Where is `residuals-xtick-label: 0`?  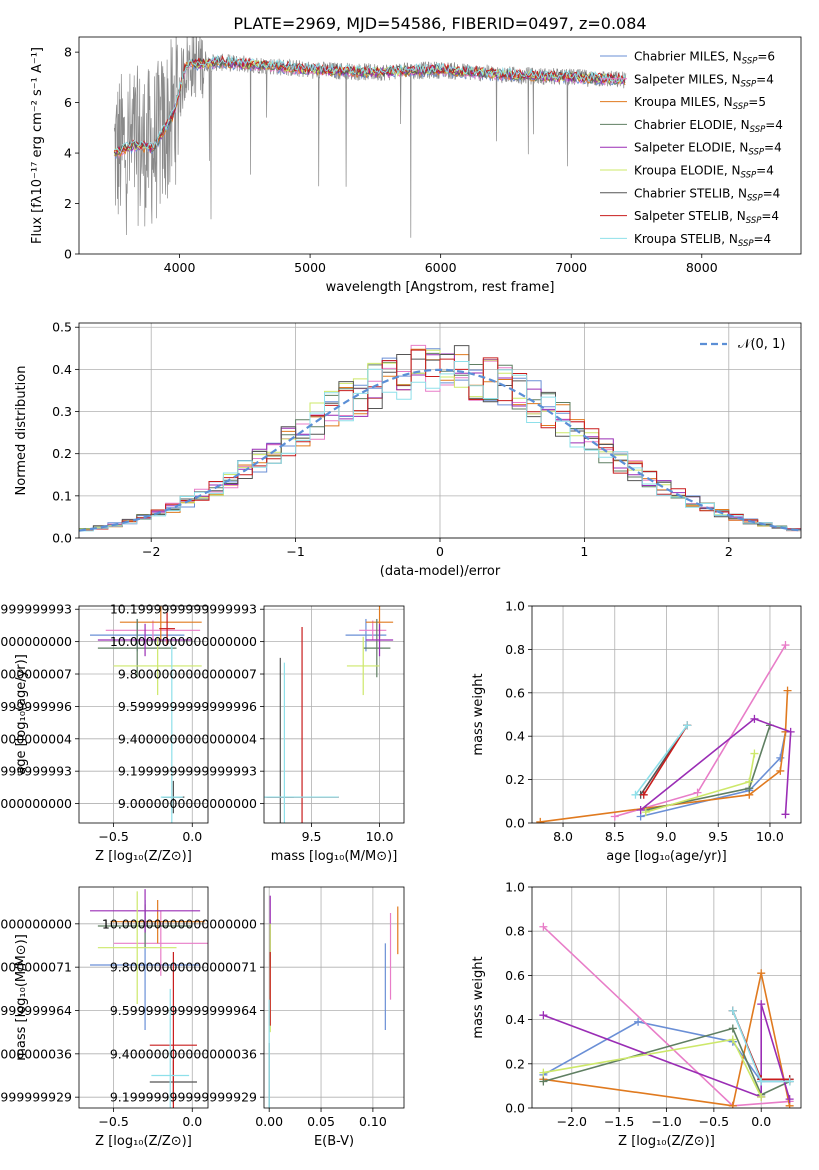 residuals-xtick-label: 0 is located at coordinates (440, 551).